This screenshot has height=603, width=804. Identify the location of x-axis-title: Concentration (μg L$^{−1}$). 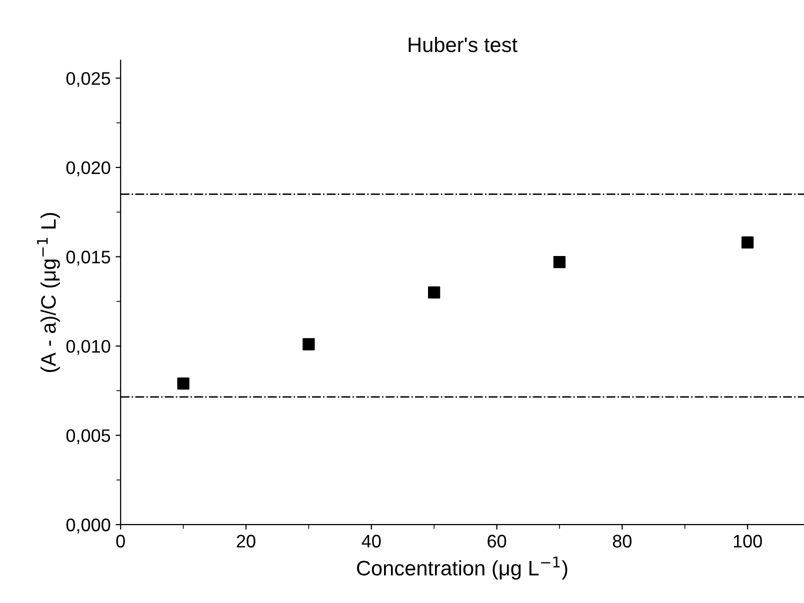
(462, 568).